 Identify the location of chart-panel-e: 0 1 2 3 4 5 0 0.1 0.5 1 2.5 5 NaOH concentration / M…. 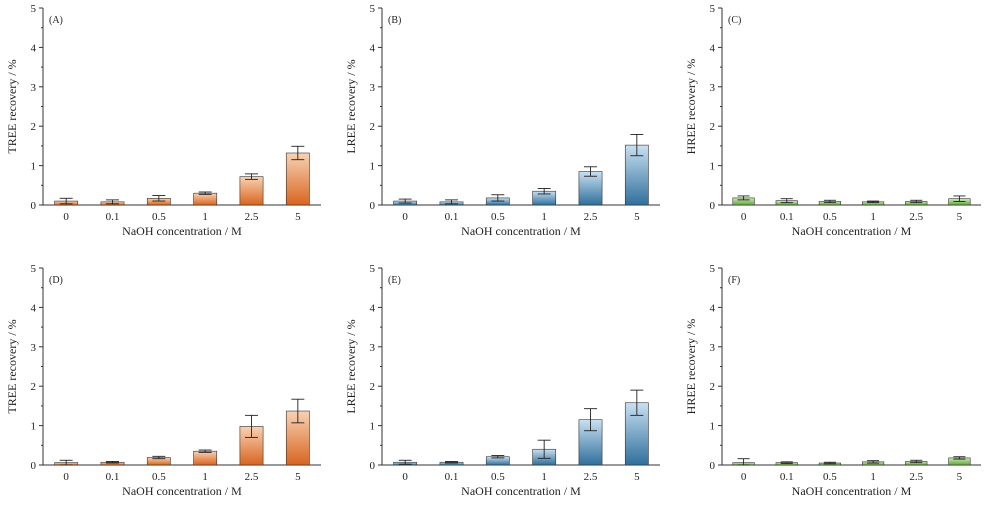
(502, 380).